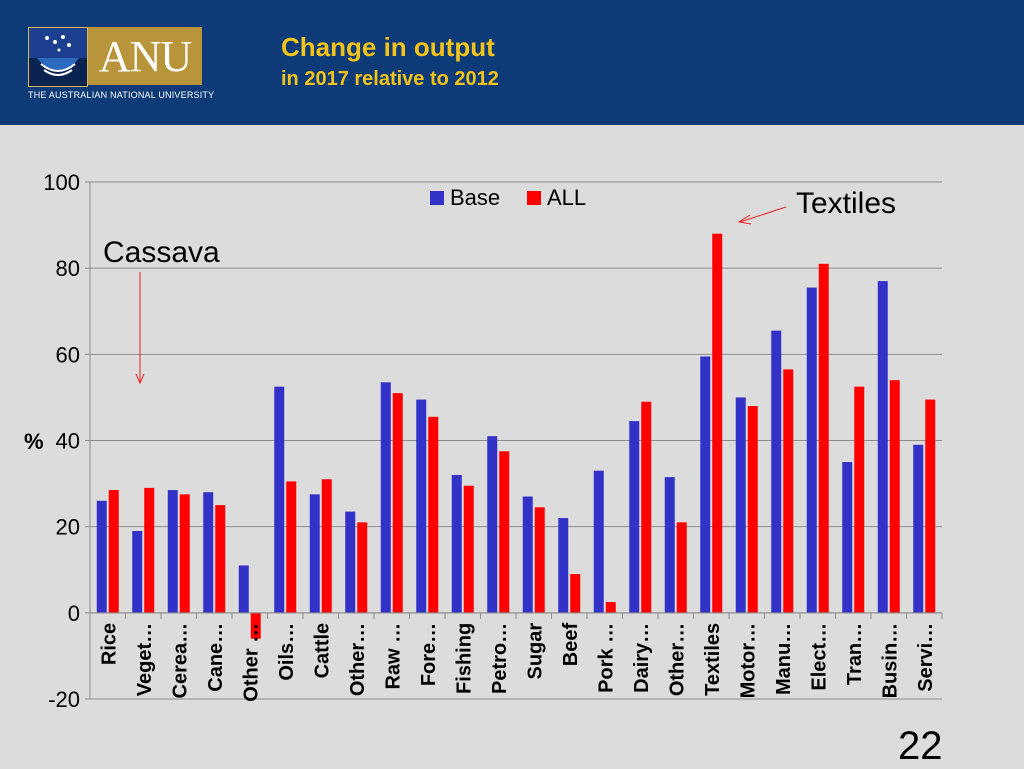 The width and height of the screenshot is (1024, 769). I want to click on y-tick-label: 100, so click(61, 182).